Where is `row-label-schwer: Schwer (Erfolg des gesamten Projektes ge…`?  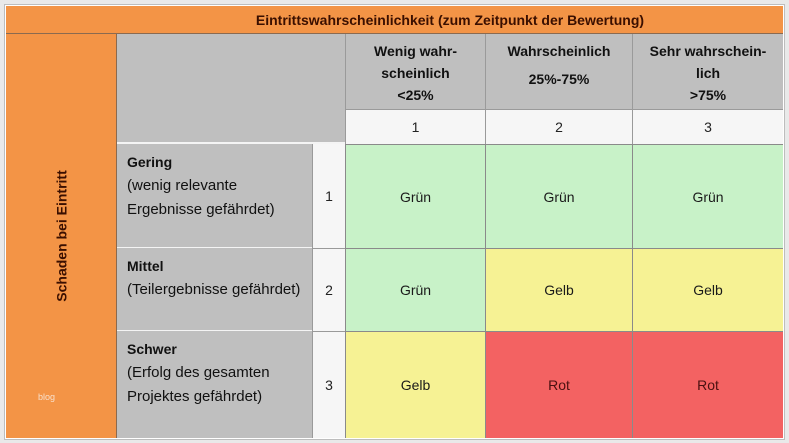
row-label-schwer: Schwer (Erfolg des gesamten Projektes ge… is located at coordinates (214, 384).